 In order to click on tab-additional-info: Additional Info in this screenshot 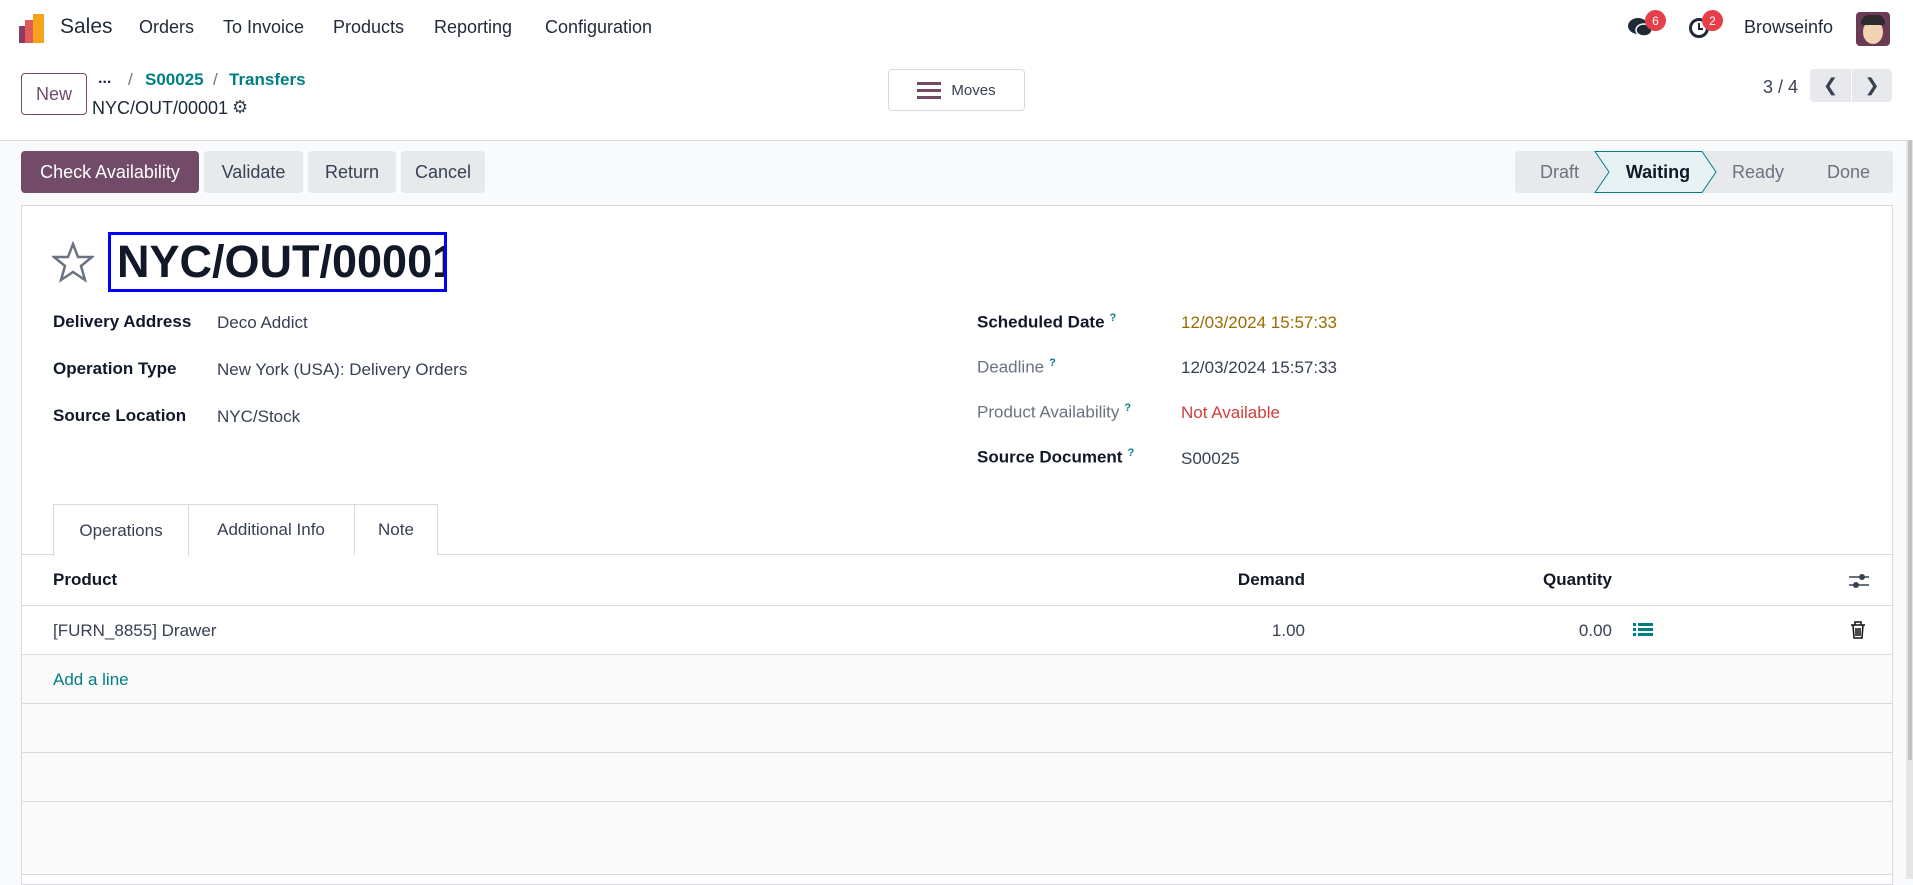, I will do `click(271, 529)`.